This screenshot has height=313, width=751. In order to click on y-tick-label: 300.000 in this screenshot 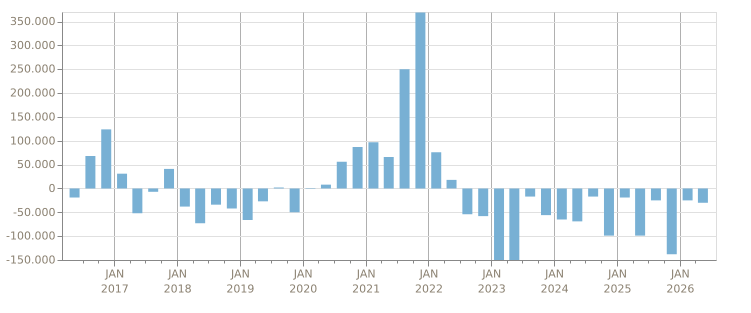, I will do `click(33, 45)`.